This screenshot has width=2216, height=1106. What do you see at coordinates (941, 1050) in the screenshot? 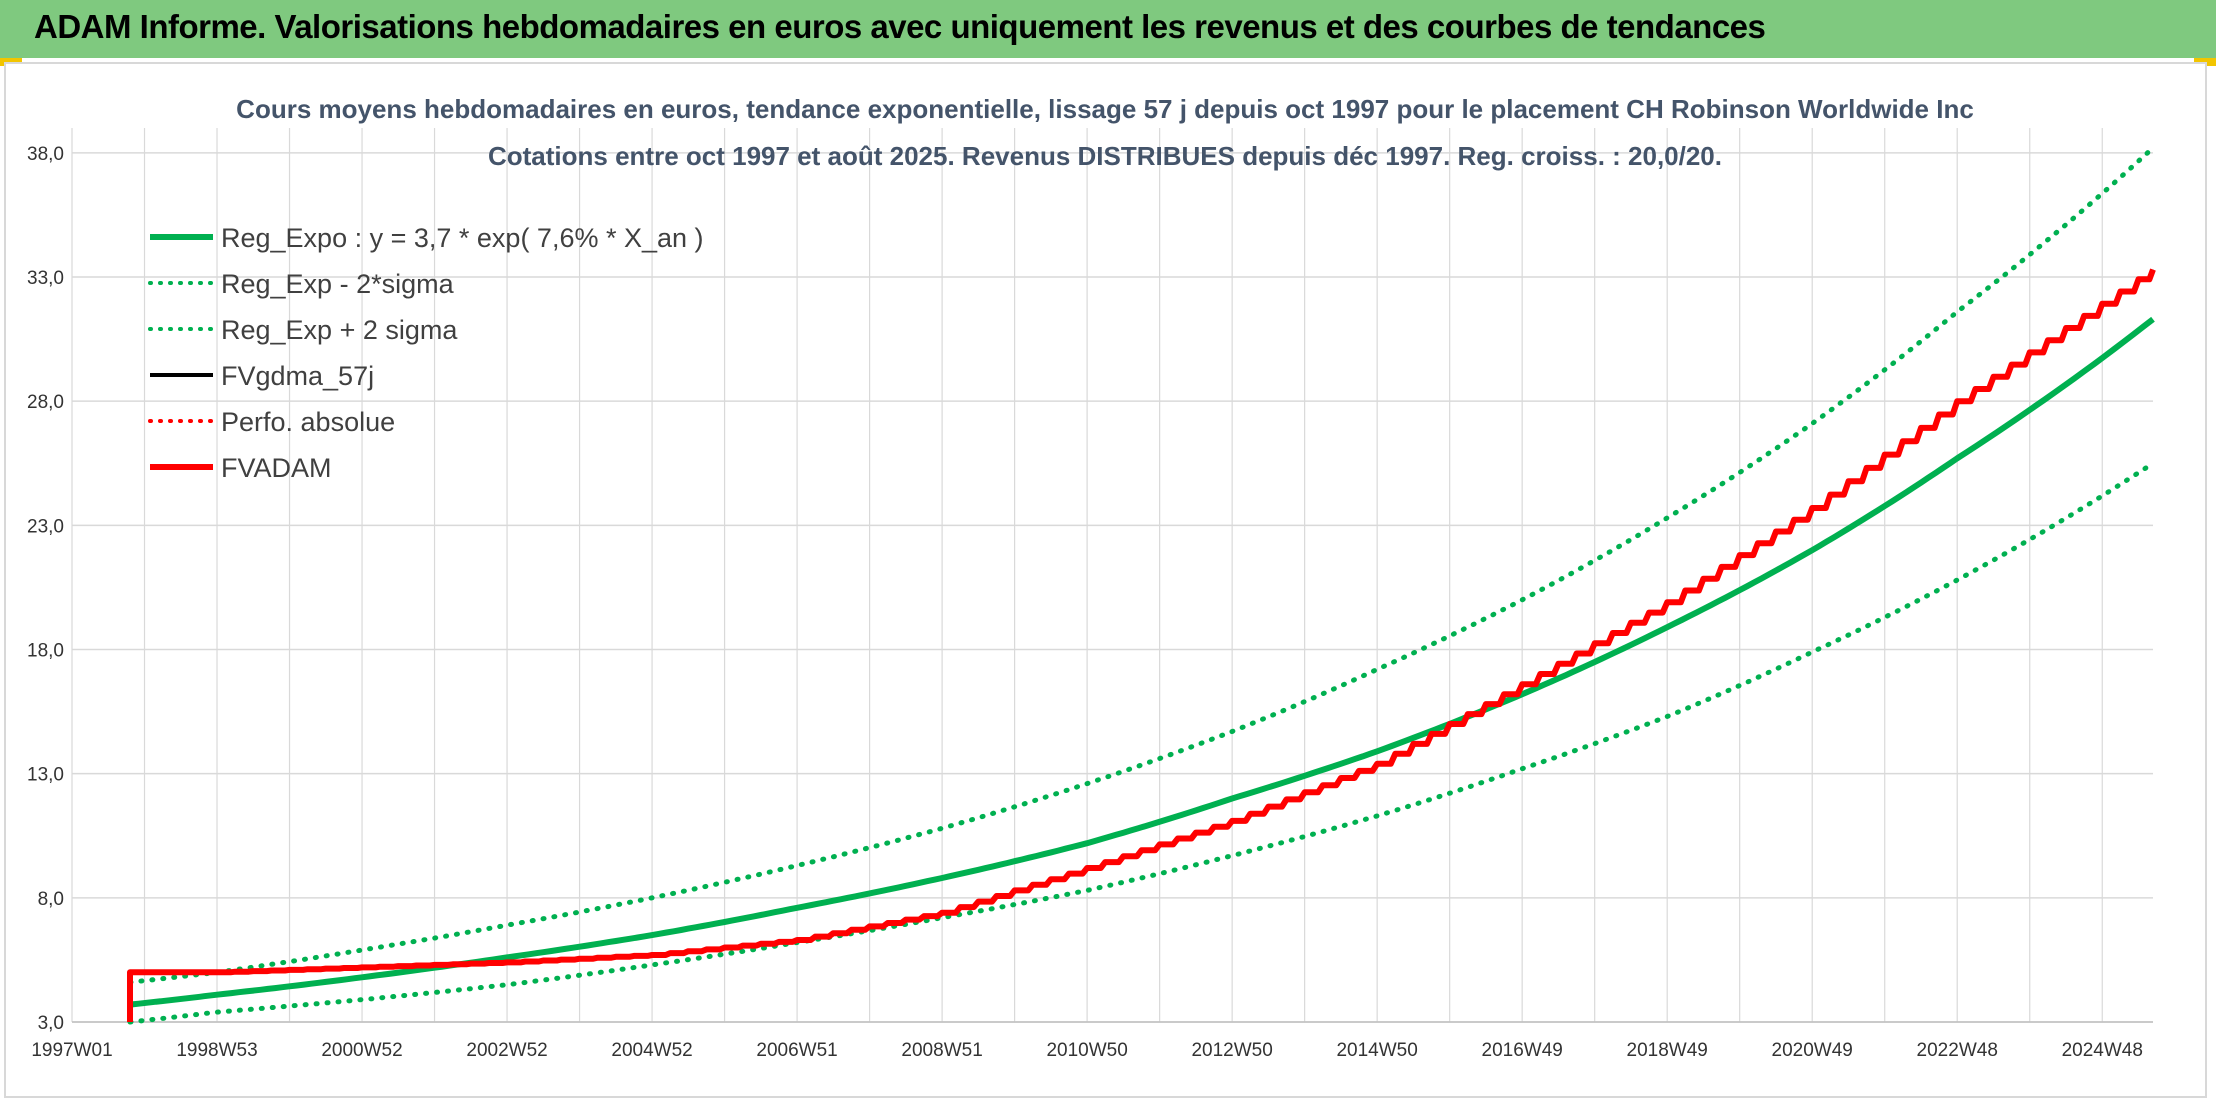
I see `x-tick-label: 2008W51` at bounding box center [941, 1050].